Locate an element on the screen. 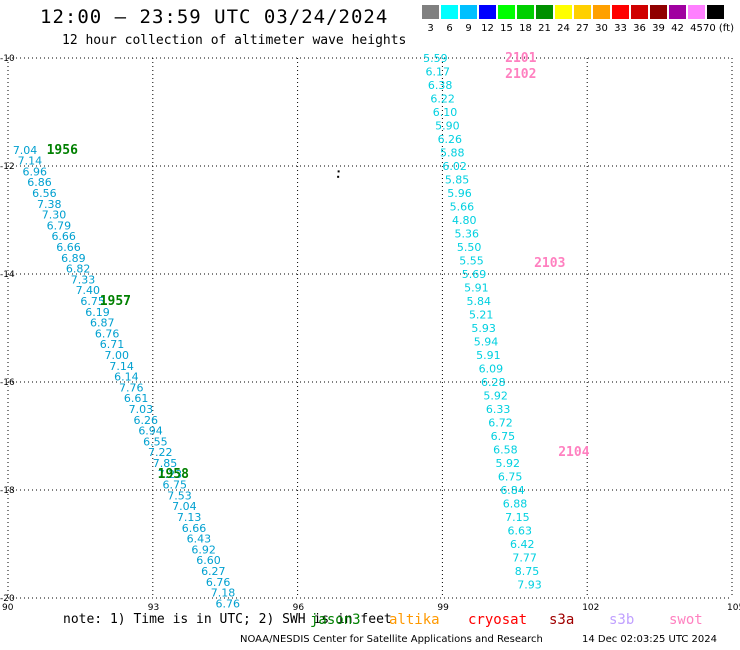  pass-number-label: 1956 is located at coordinates (62, 150).